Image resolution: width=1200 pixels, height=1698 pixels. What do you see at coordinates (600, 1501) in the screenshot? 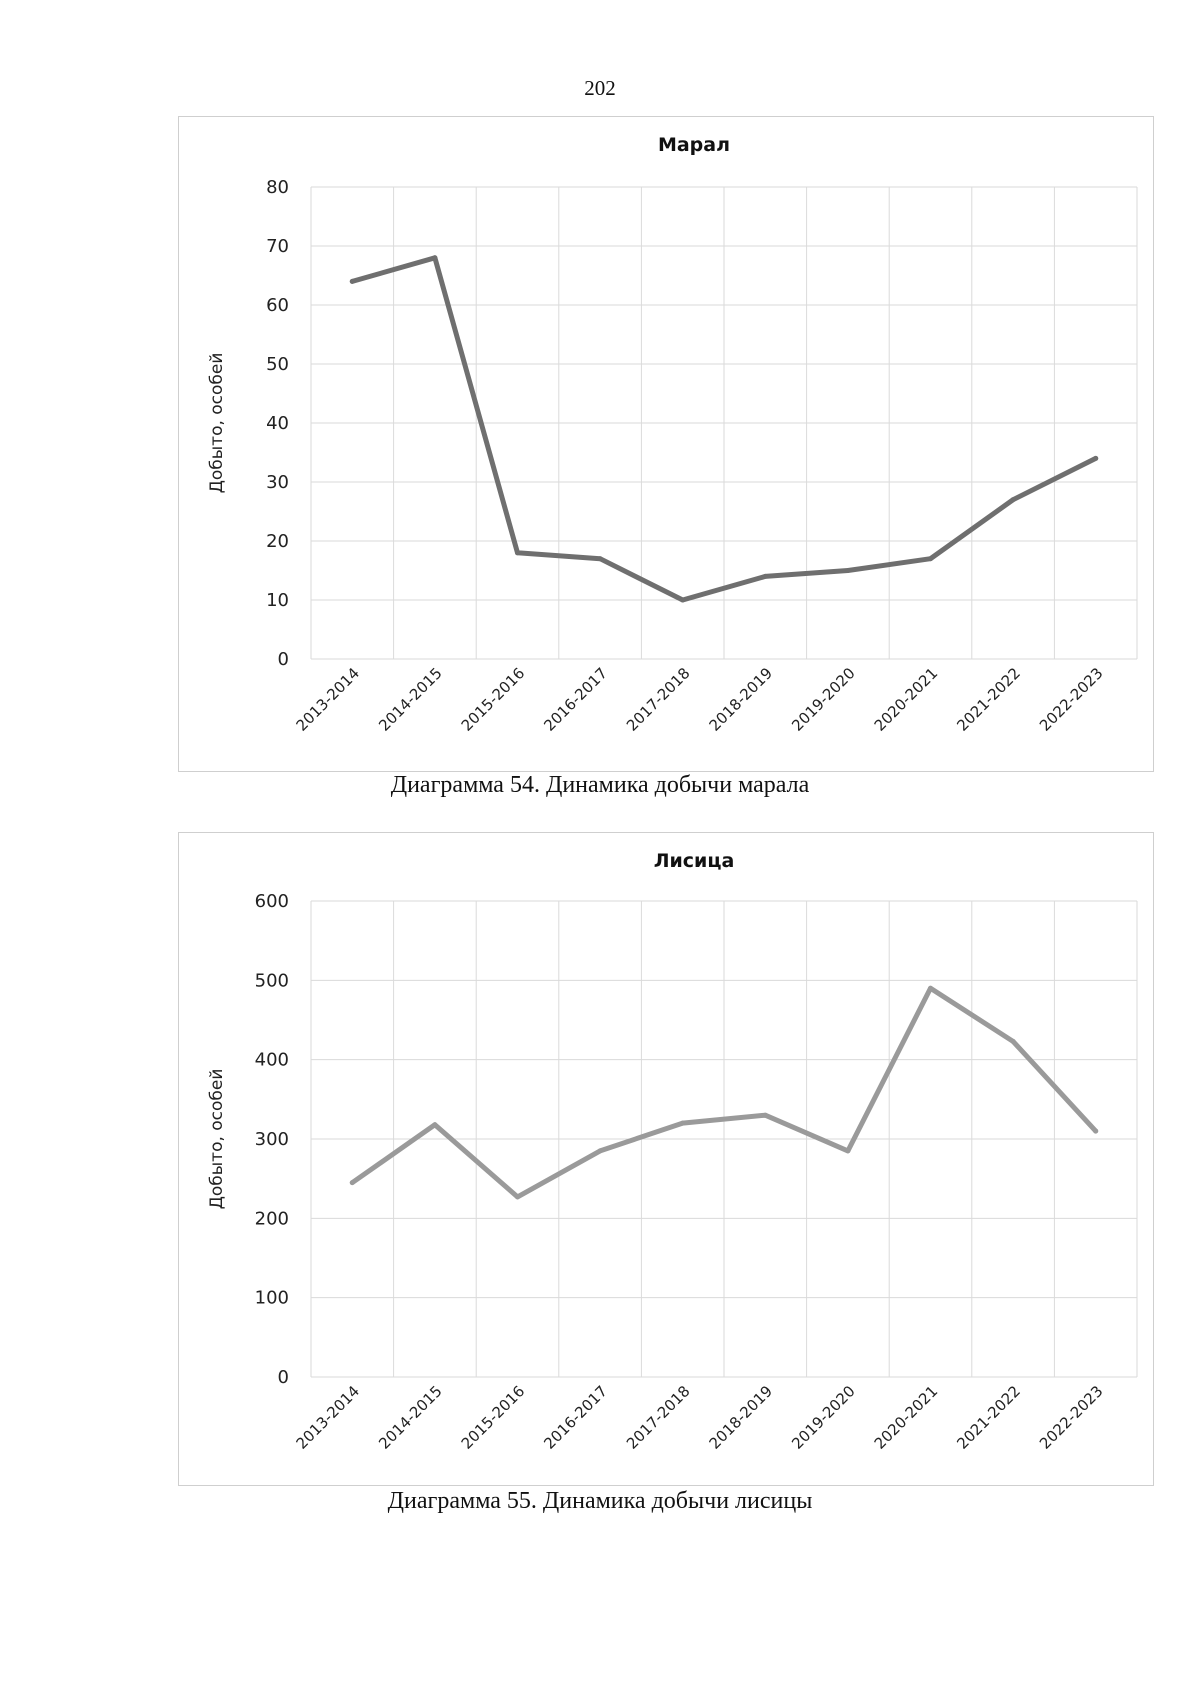
I see `chart-fox-caption: Диаграмма 55. Динамика добычи лисицы` at bounding box center [600, 1501].